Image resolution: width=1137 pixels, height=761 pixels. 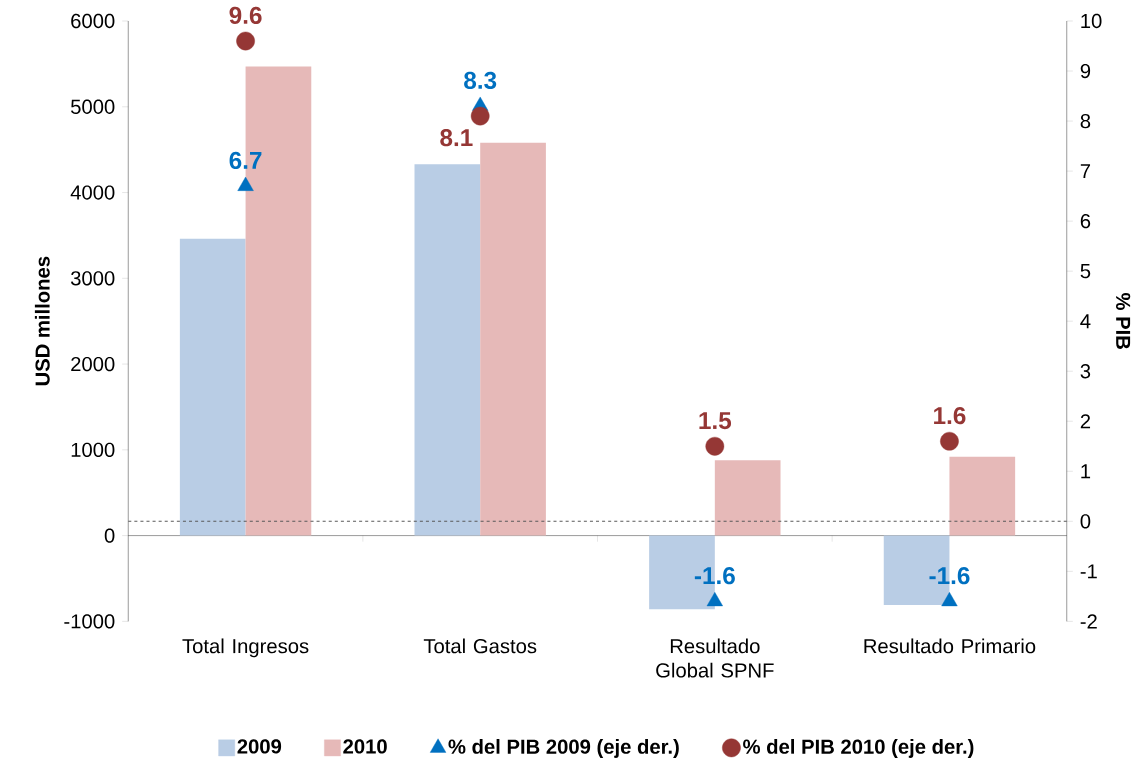 I want to click on y2-tick-label: 5, so click(x=1085, y=271).